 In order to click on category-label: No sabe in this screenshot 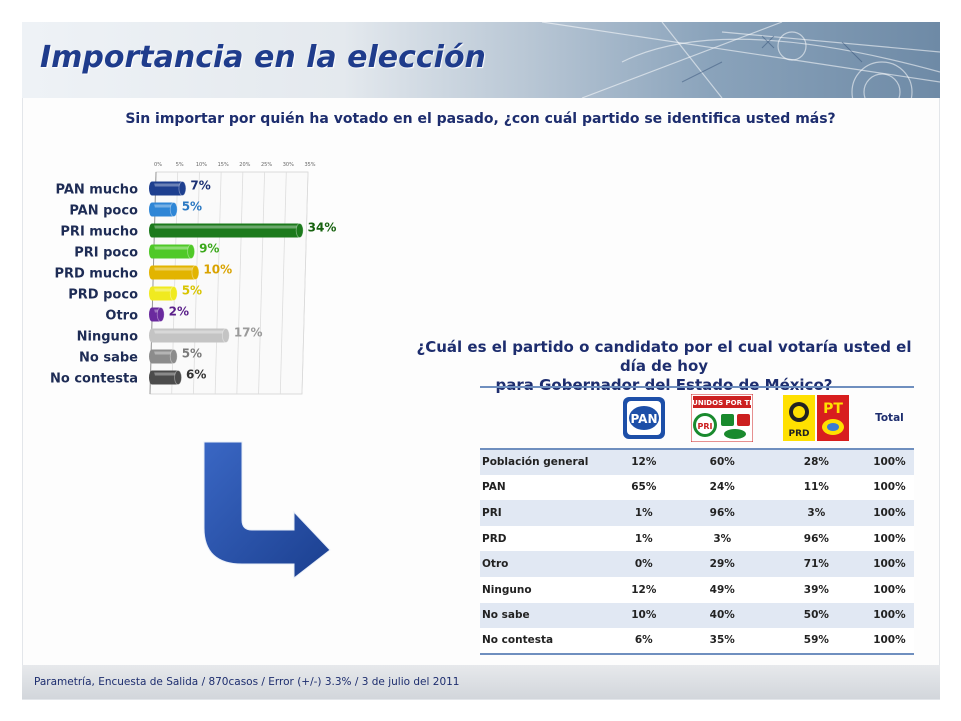, I will do `click(108, 358)`.